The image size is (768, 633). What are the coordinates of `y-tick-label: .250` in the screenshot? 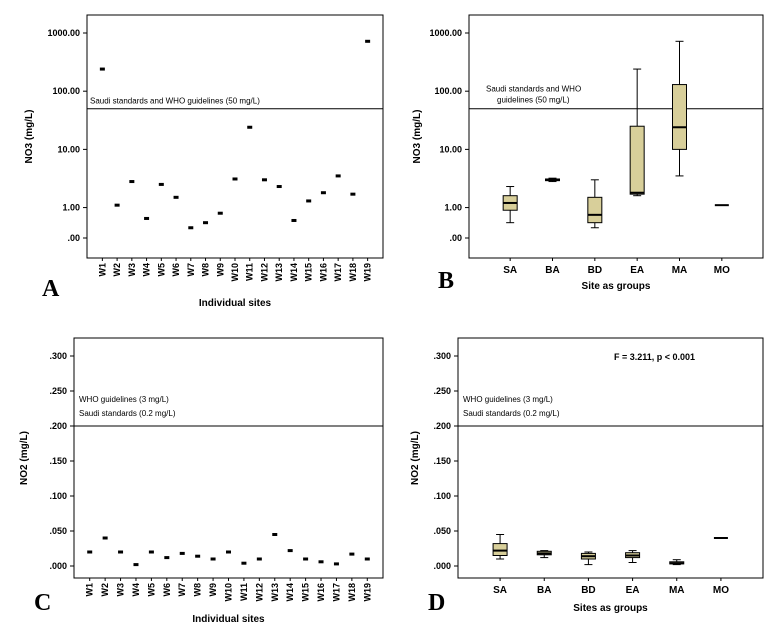 It's located at (58, 391).